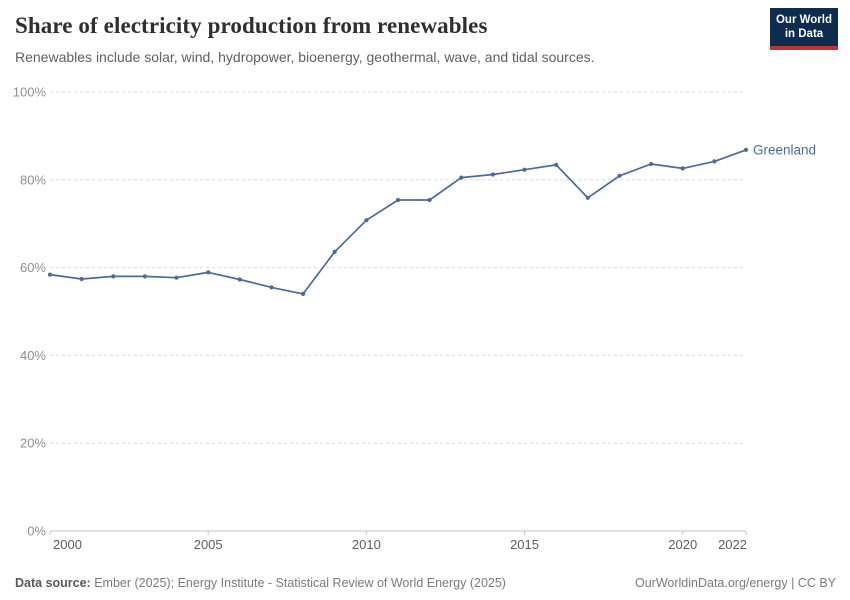  Describe the element at coordinates (208, 544) in the screenshot. I see `x-tick-label: 2005` at that location.